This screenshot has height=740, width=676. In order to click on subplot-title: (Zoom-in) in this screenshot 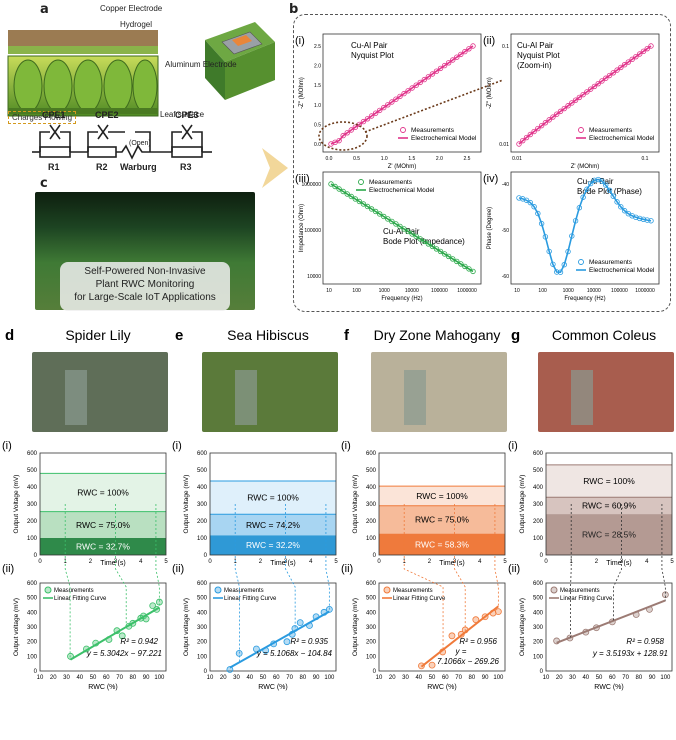, I will do `click(534, 65)`.